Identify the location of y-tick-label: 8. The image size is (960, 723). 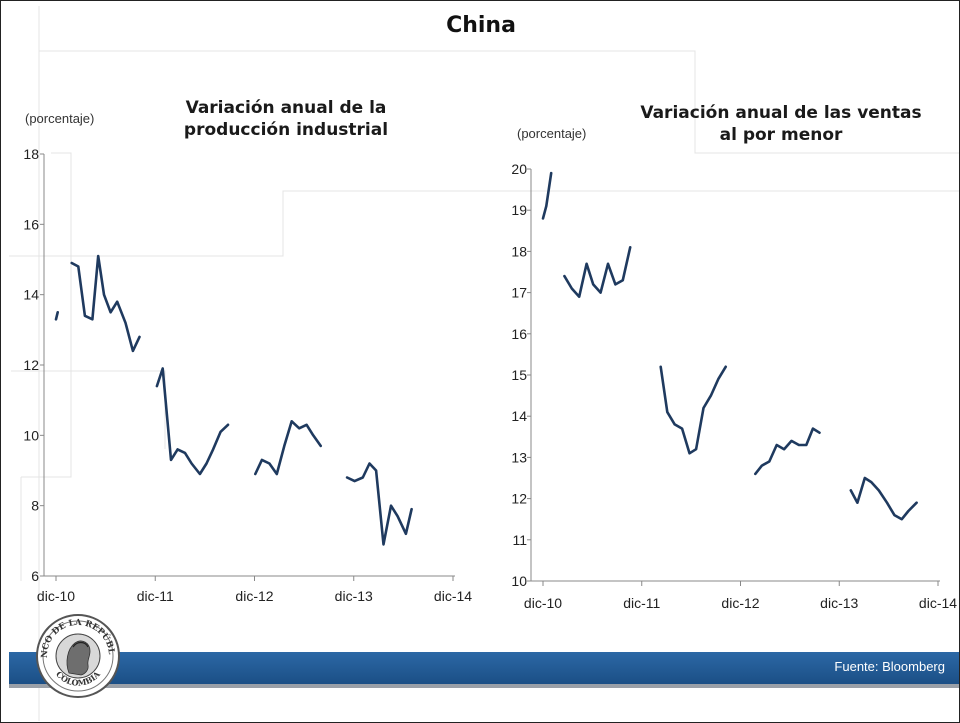
(35, 506).